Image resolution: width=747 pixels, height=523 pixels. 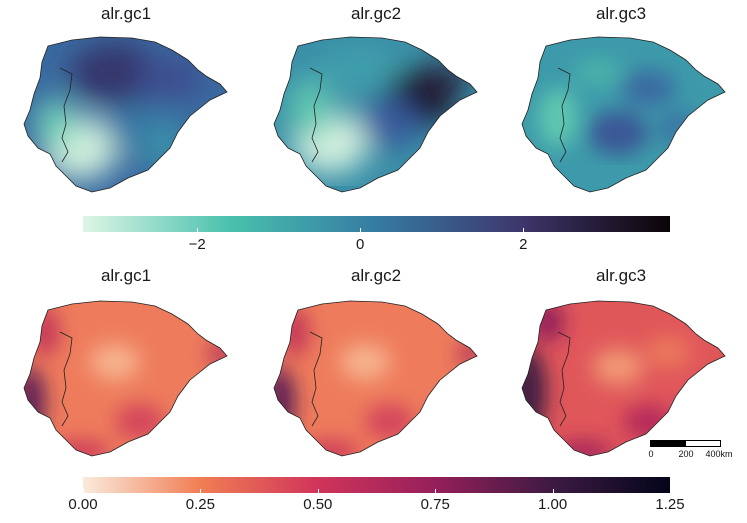 What do you see at coordinates (197, 244) in the screenshot?
I see `legend-top-tick-label: −2` at bounding box center [197, 244].